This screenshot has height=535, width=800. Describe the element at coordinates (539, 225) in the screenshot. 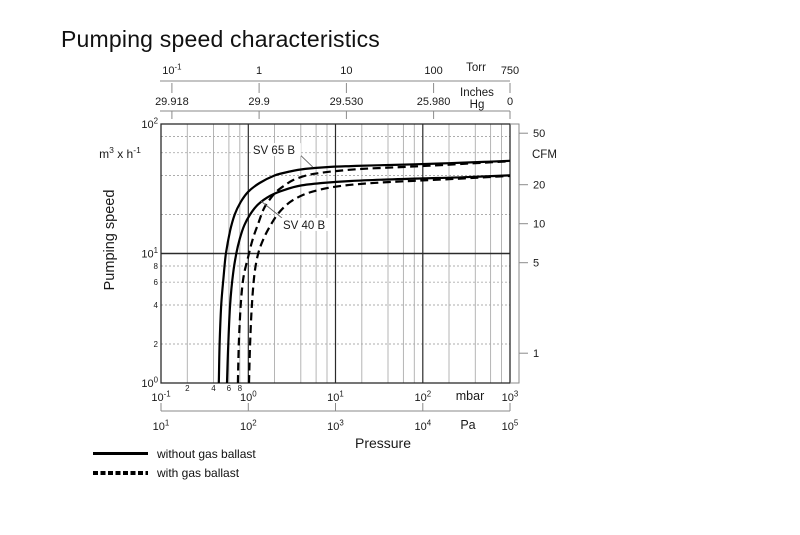

I see `cfm-tick-label: 10` at that location.